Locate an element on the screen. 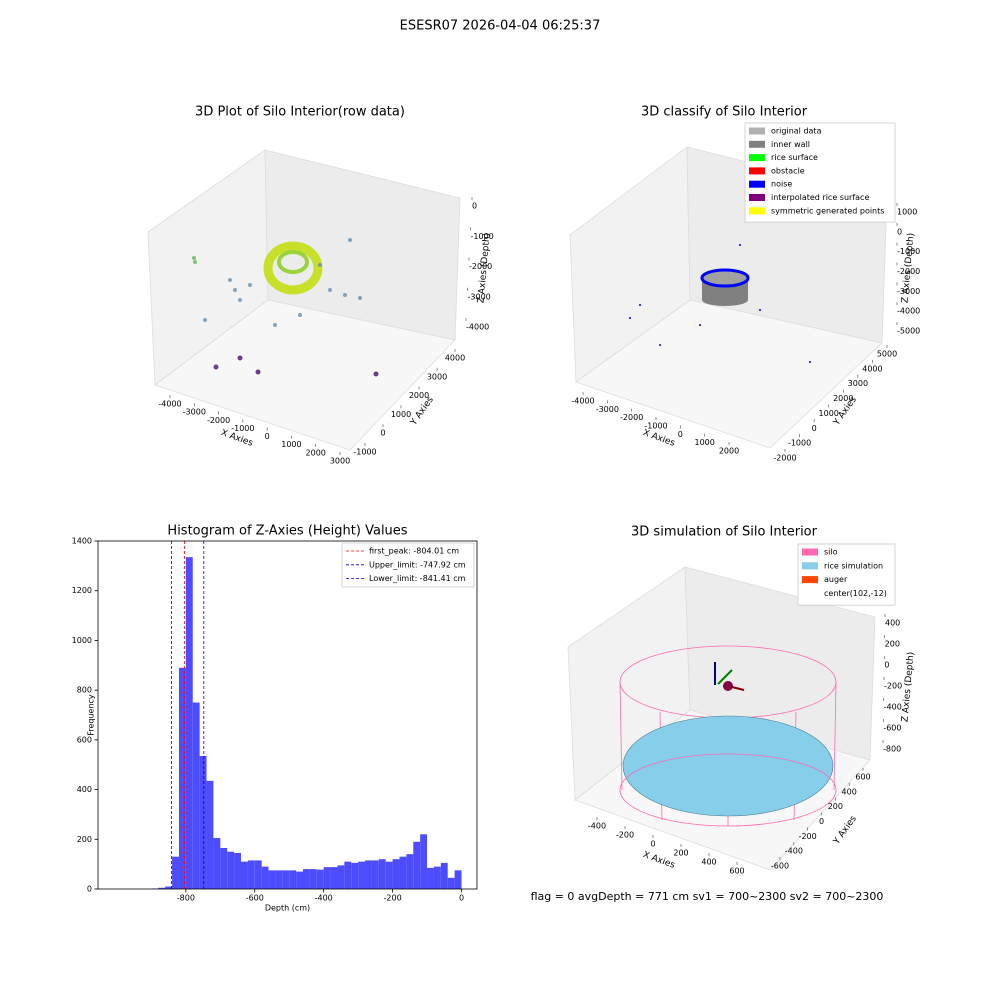  x-tick-label: -800 is located at coordinates (186, 898).